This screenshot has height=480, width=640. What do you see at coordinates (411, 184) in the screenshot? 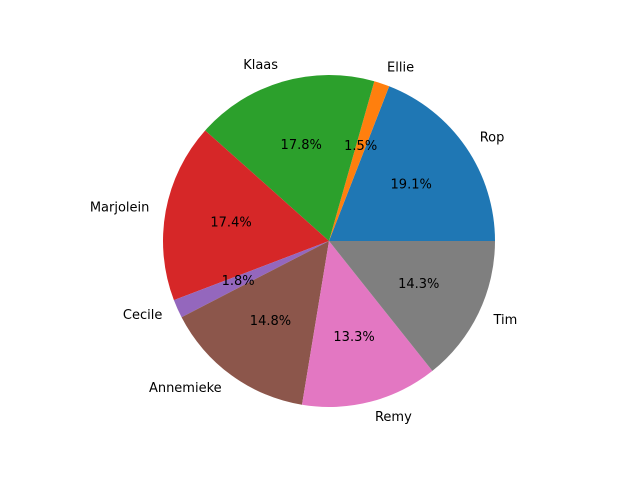
I see `percent-label-rop: 19.1%` at bounding box center [411, 184].